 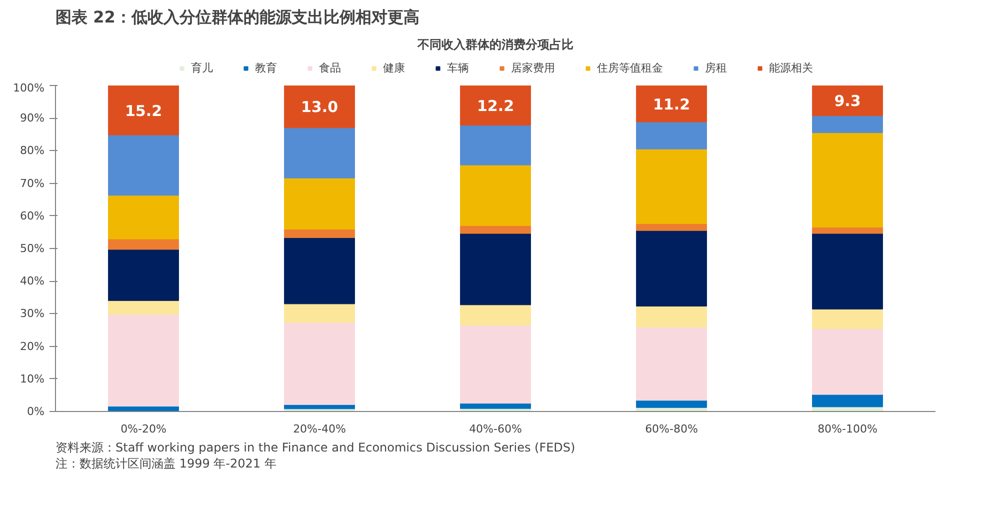 What do you see at coordinates (791, 68) in the screenshot?
I see `legend-label: 能源相关` at bounding box center [791, 68].